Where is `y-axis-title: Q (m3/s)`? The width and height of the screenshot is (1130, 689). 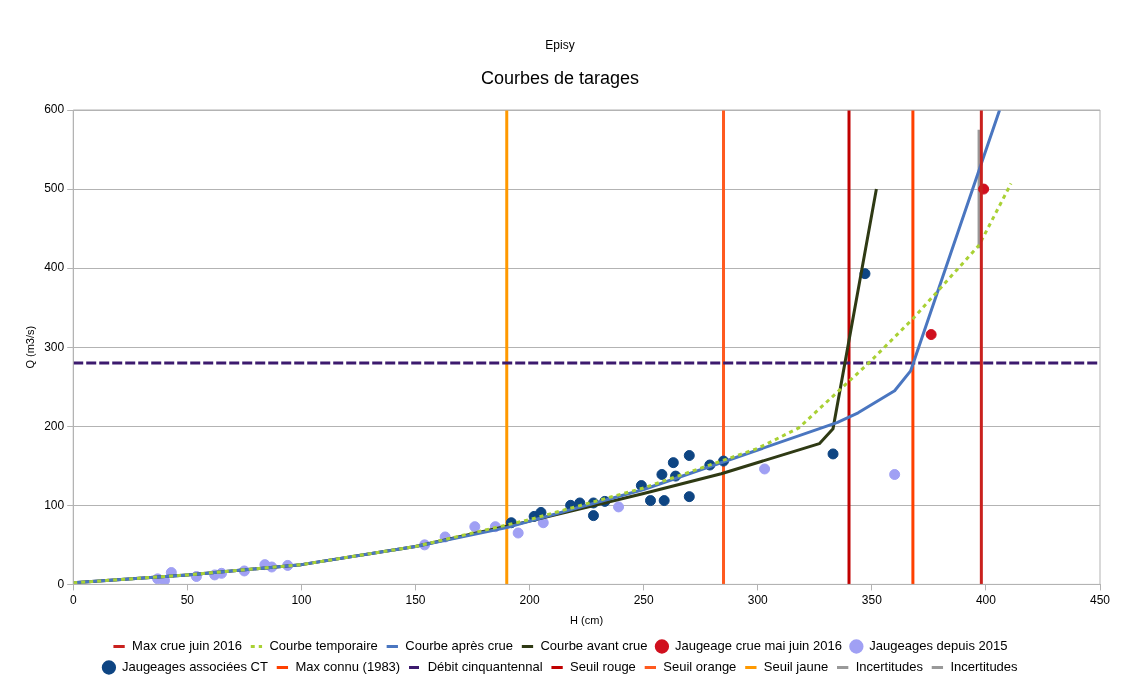 y-axis-title: Q (m3/s) is located at coordinates (29, 347).